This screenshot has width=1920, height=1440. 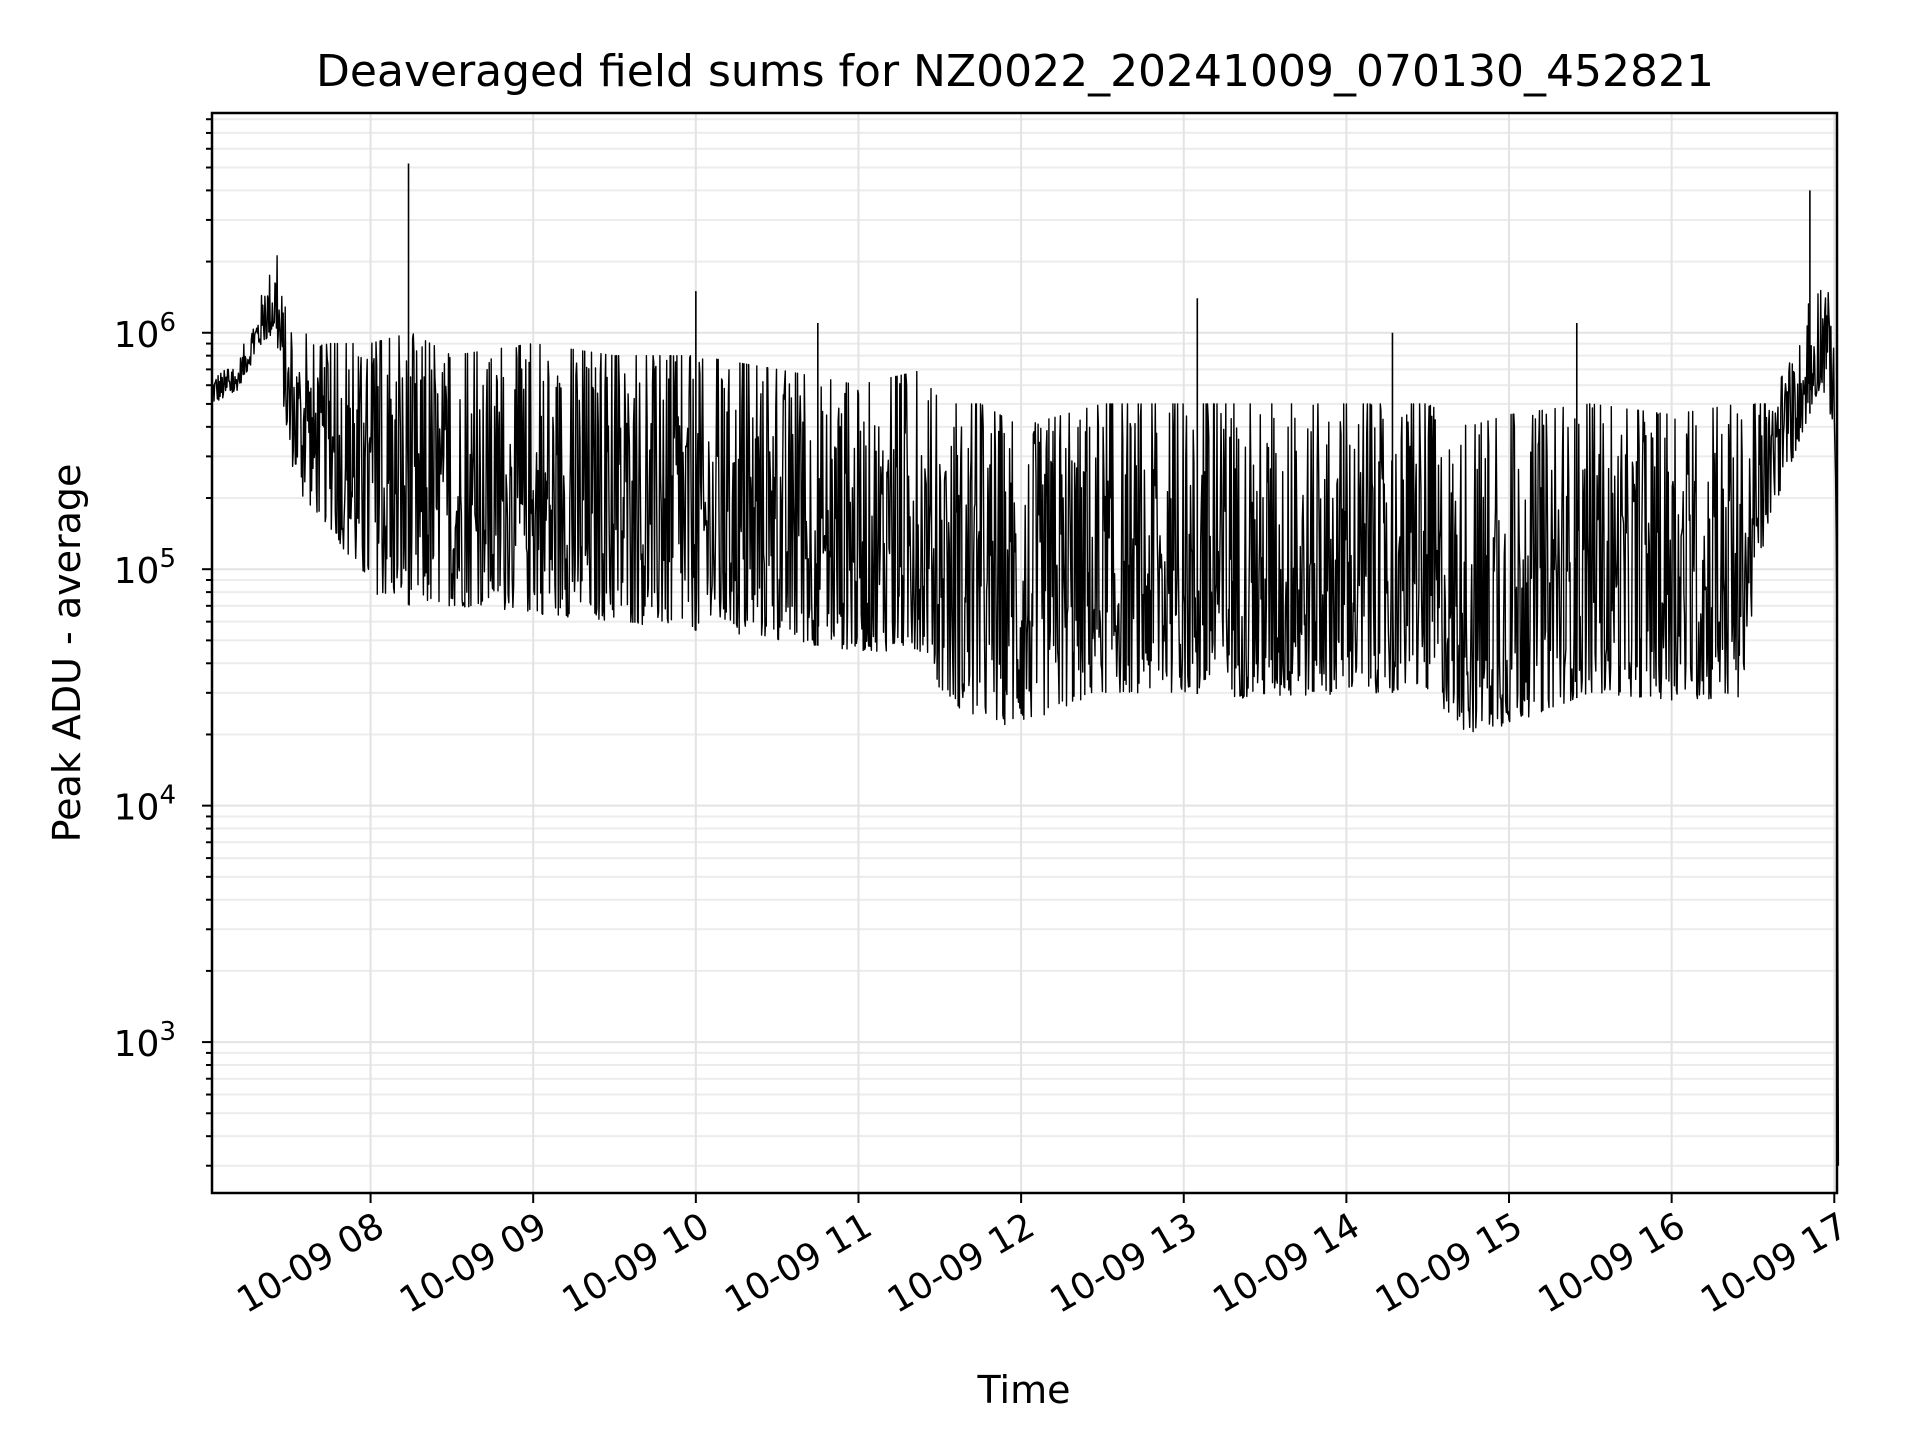 I want to click on y-axis-label: Peak ADU - average, so click(x=67, y=653).